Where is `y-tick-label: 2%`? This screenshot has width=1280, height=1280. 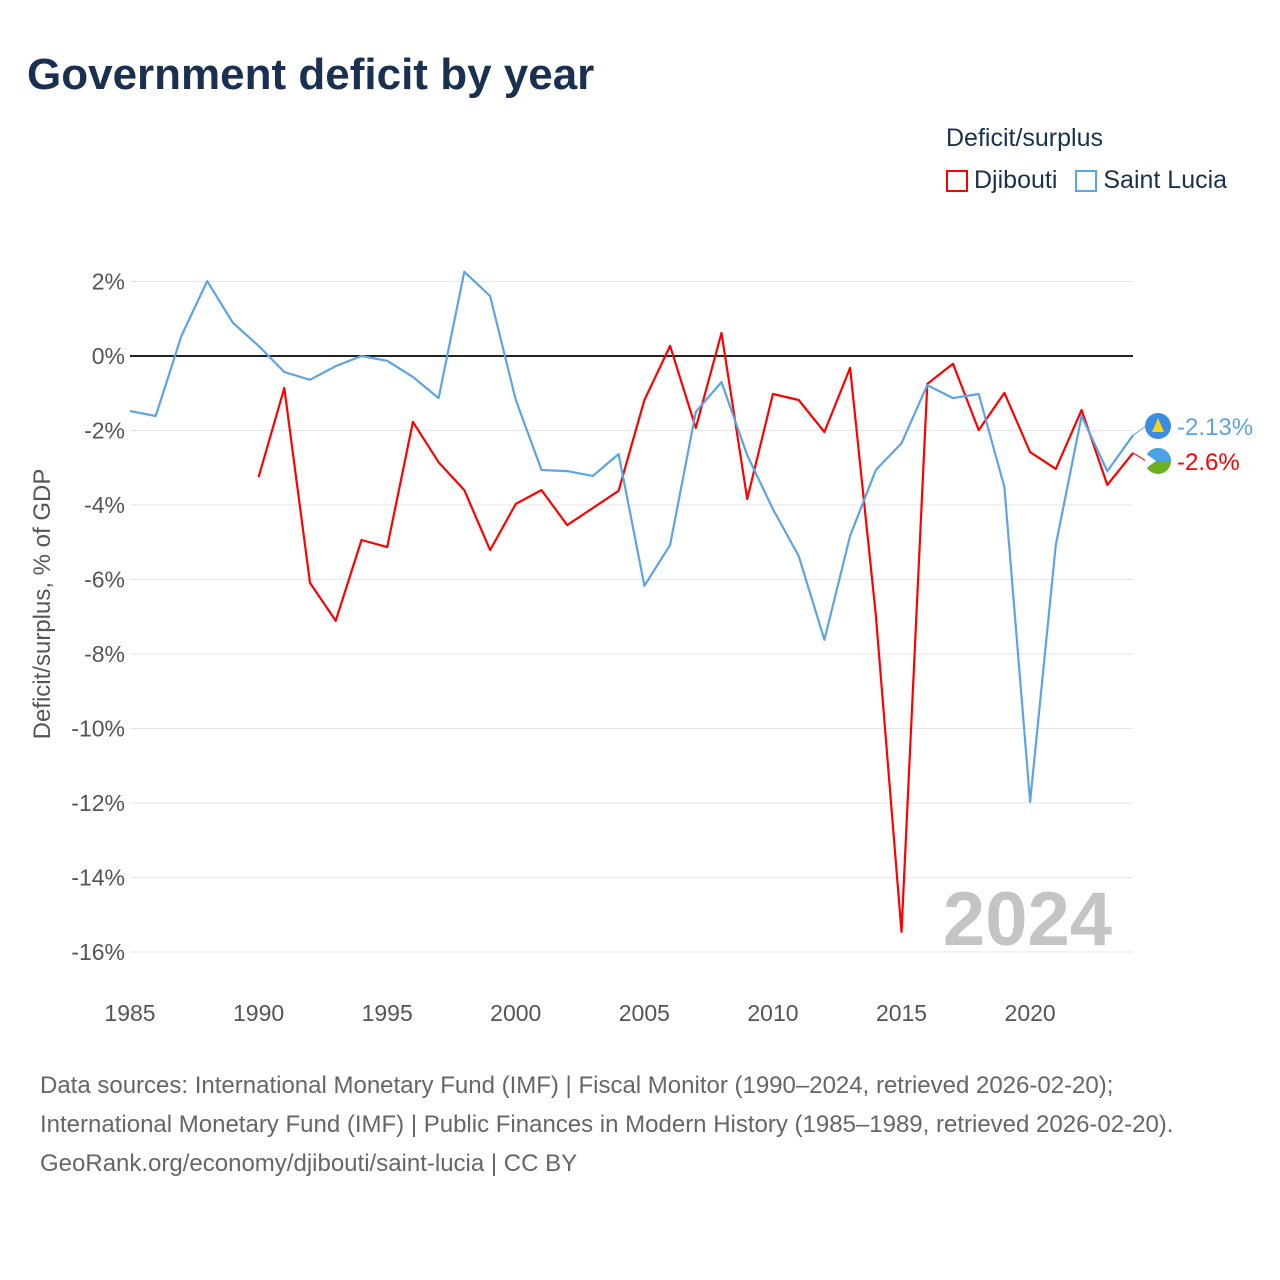 y-tick-label: 2% is located at coordinates (108, 282).